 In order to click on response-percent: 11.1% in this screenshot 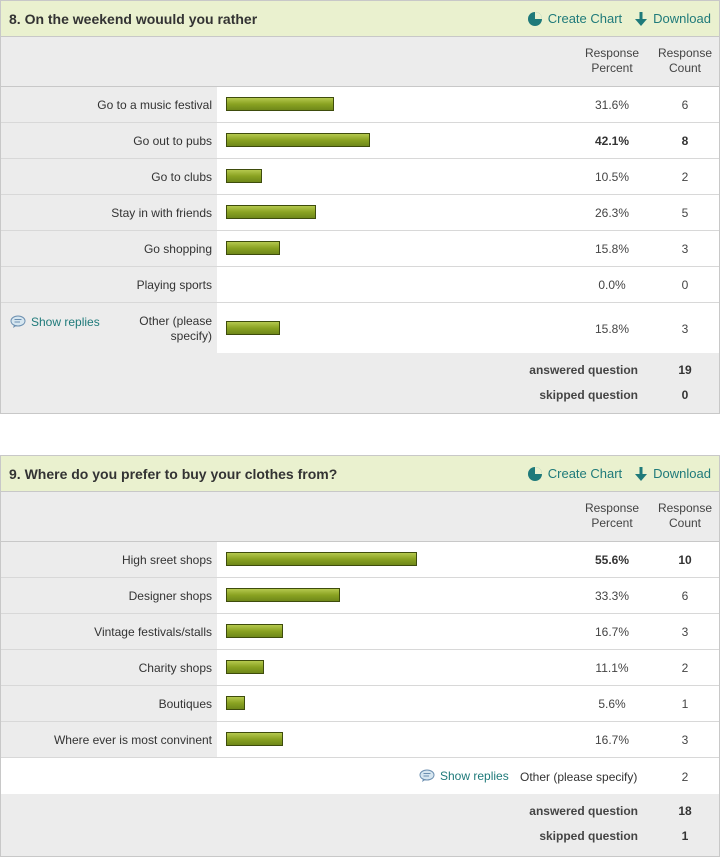, I will do `click(612, 668)`.